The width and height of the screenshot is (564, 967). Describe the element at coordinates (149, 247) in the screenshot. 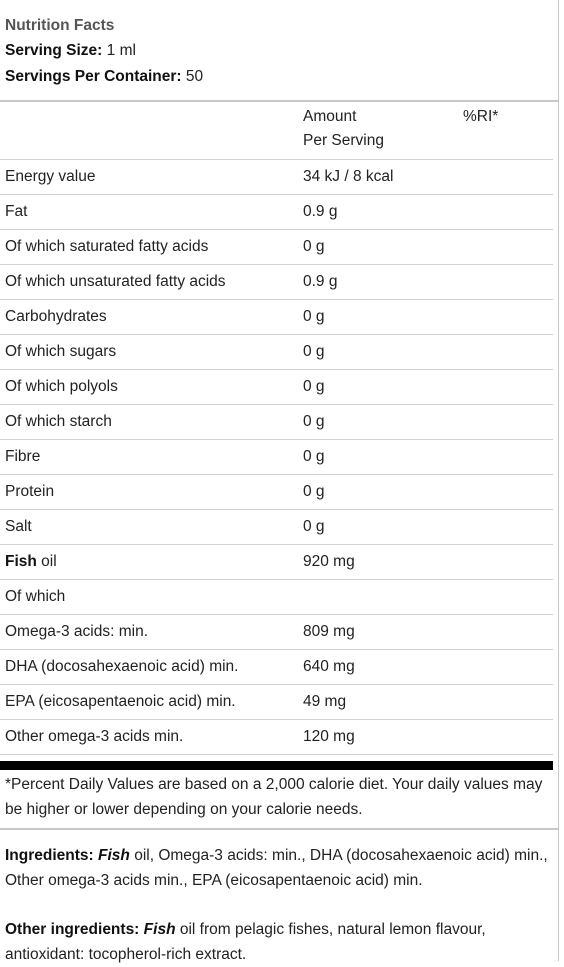

I see `nutrient-name: Of which saturated fatty acids` at that location.